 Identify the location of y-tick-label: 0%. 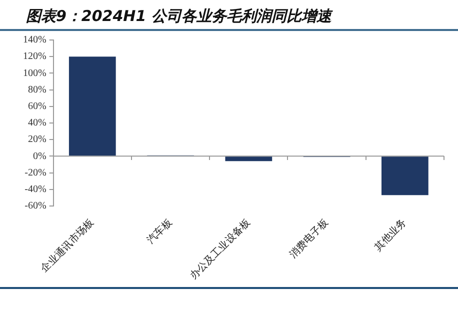
(39, 156).